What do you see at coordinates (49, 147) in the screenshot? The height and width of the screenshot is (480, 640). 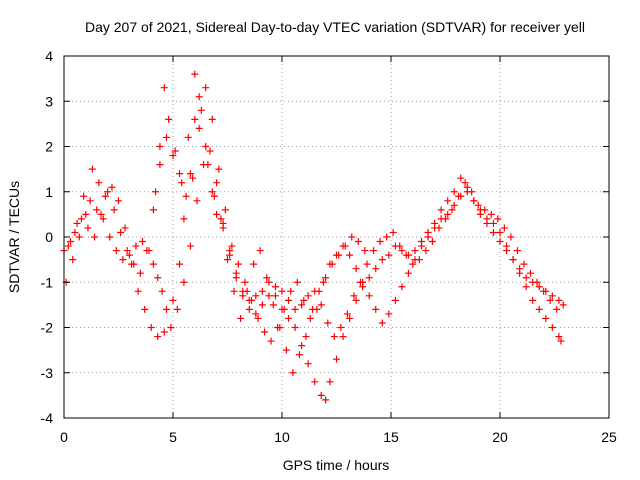 I see `y-tick-label: 2` at bounding box center [49, 147].